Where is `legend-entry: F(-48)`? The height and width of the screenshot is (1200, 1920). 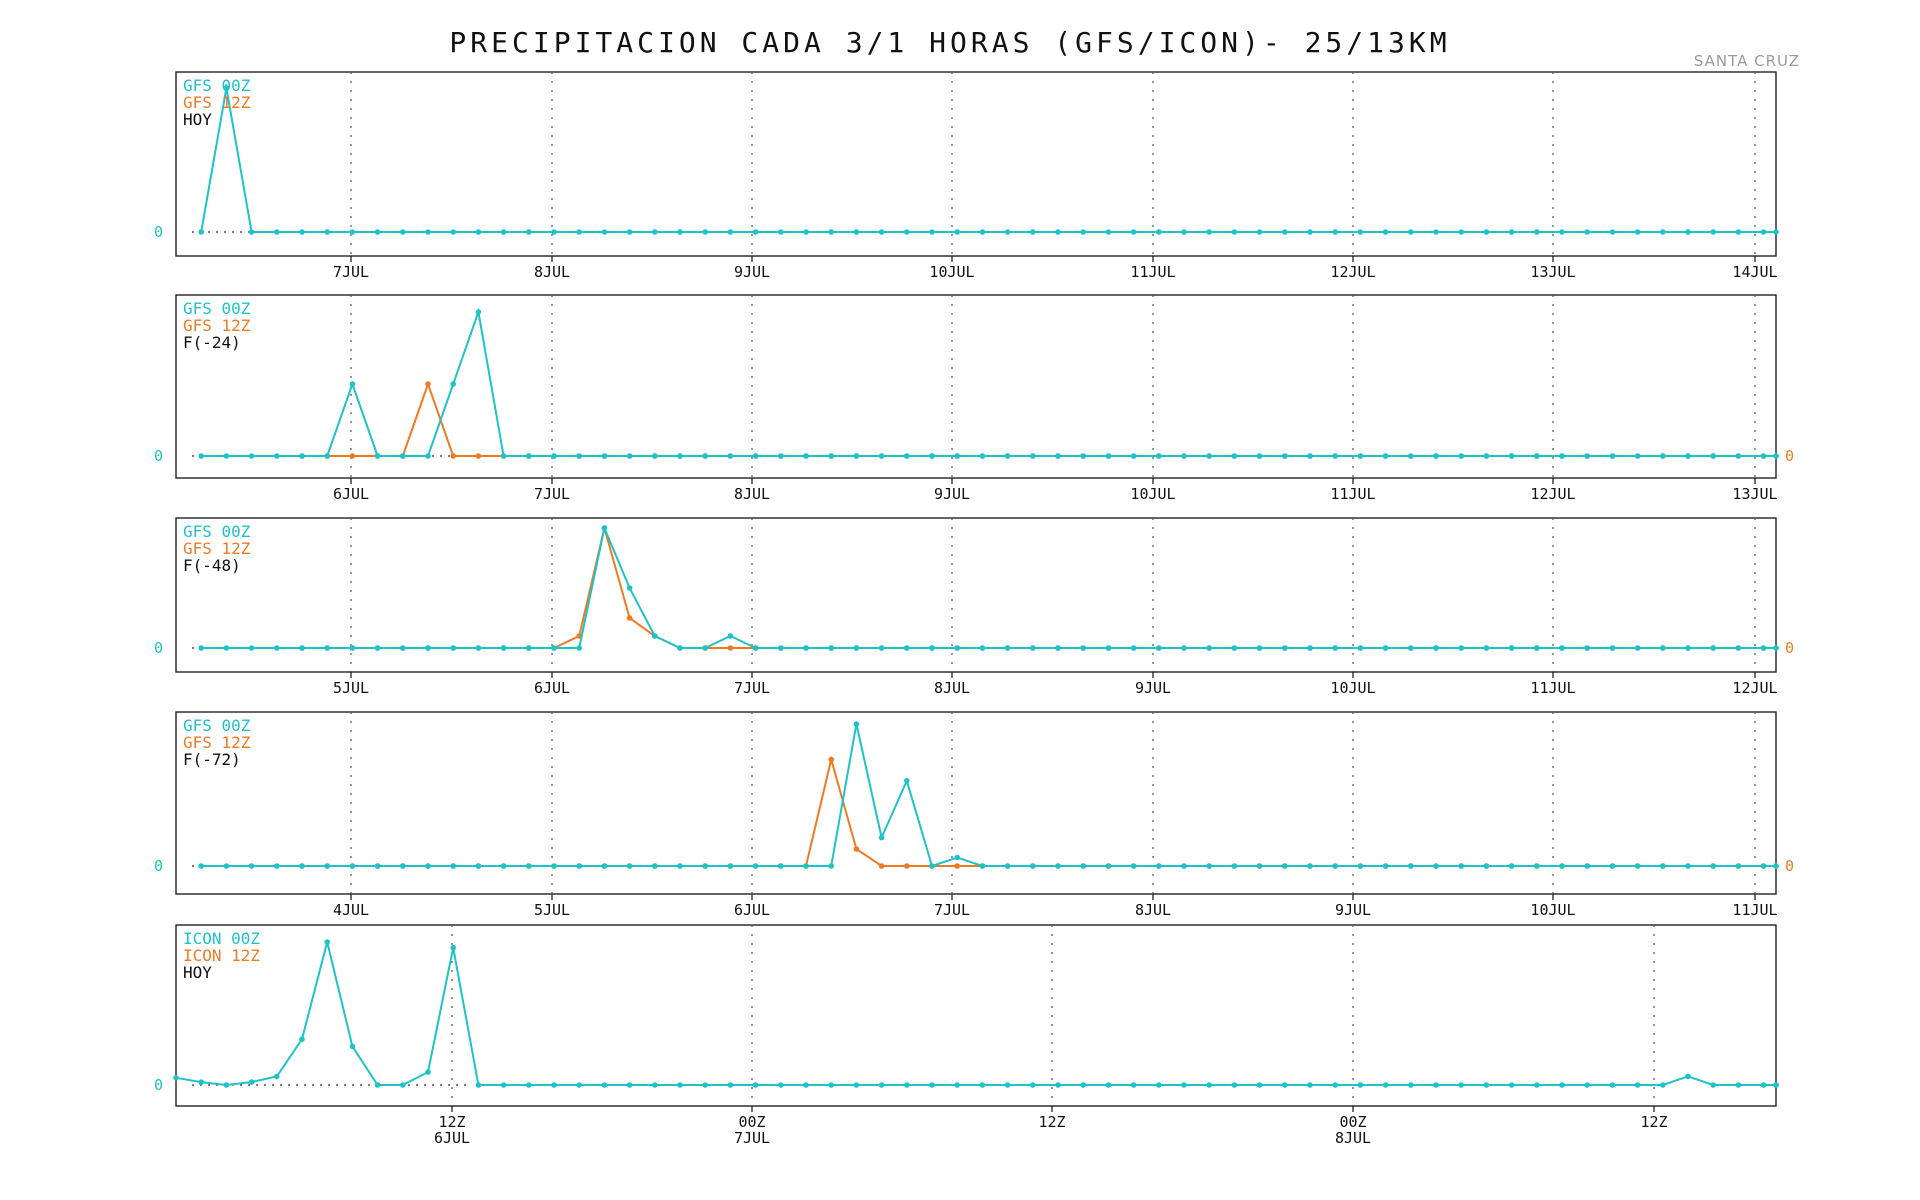
legend-entry: F(-48) is located at coordinates (212, 565).